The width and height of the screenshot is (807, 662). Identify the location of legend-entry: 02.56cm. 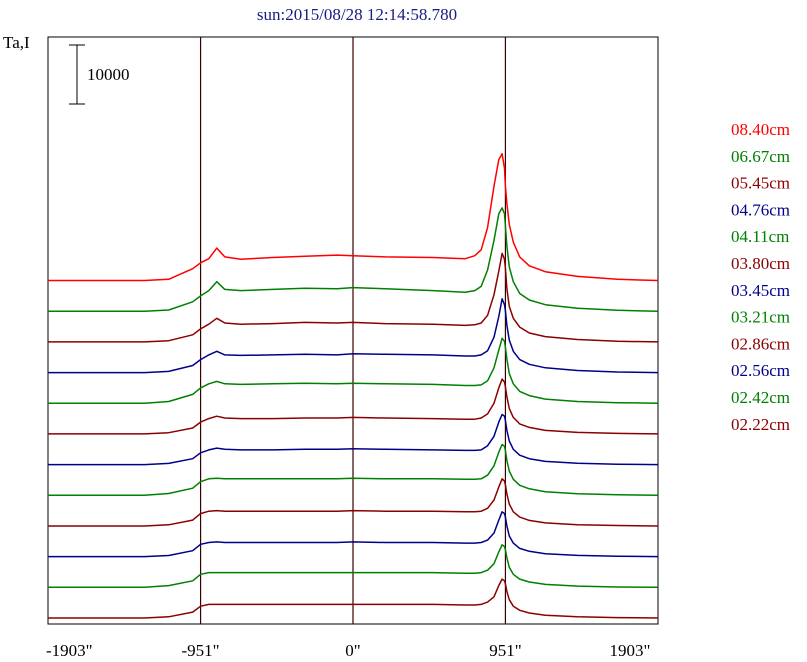
(760, 370).